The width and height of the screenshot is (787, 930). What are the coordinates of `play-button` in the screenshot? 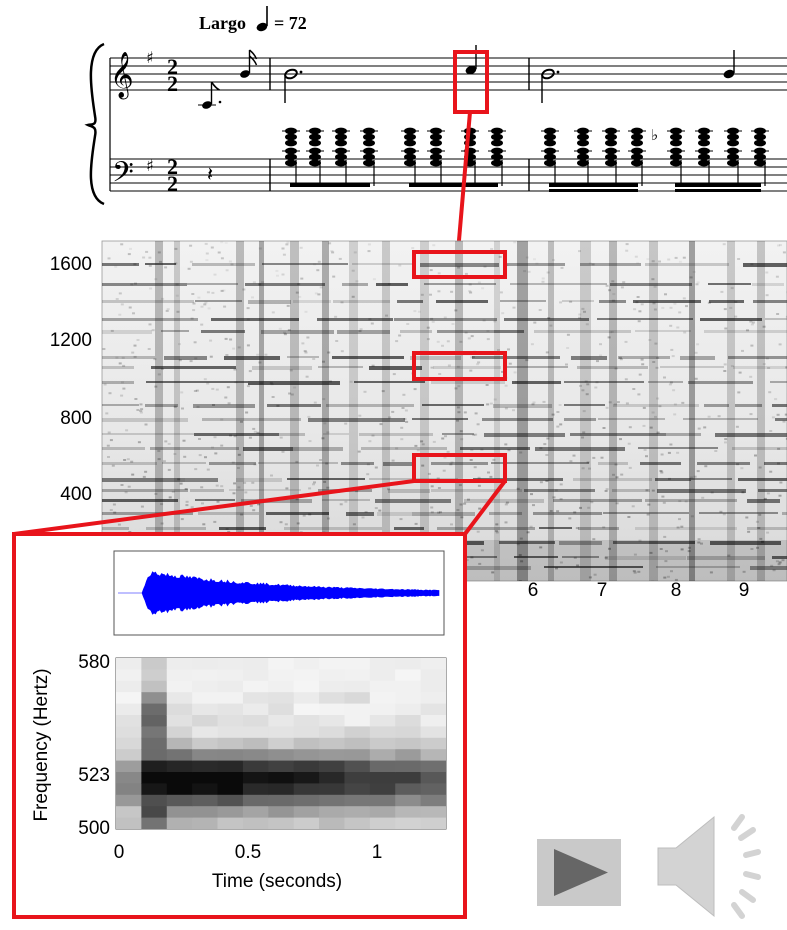 It's located at (579, 872).